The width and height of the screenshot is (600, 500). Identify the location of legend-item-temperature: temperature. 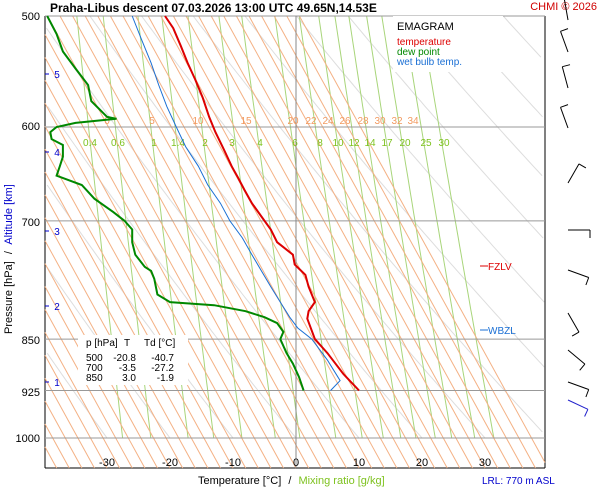
(424, 42).